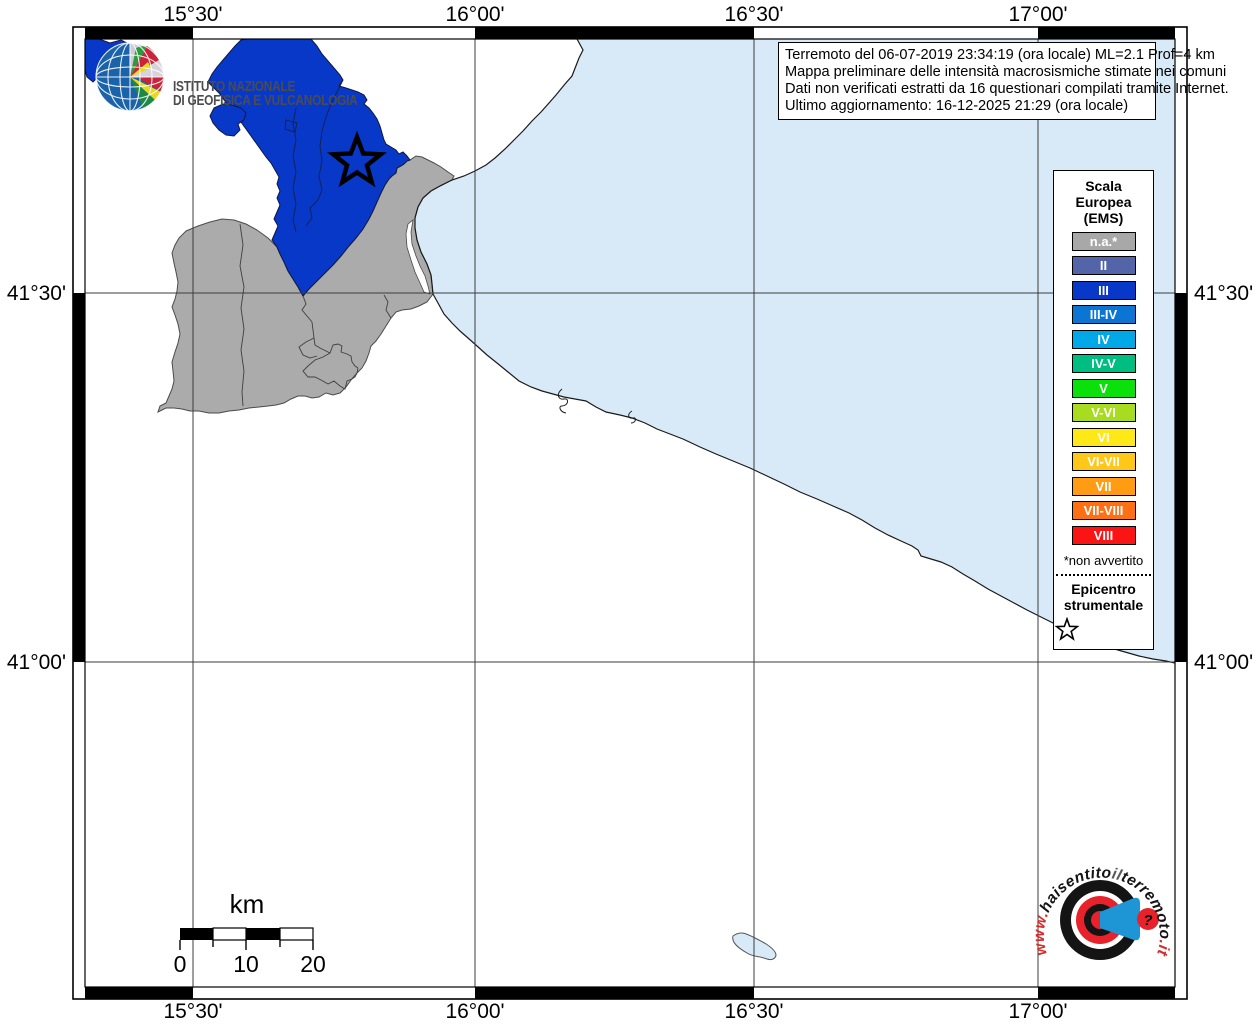 This screenshot has height=1024, width=1256. What do you see at coordinates (1103, 218) in the screenshot?
I see `legend-title-line3: (EMS)` at bounding box center [1103, 218].